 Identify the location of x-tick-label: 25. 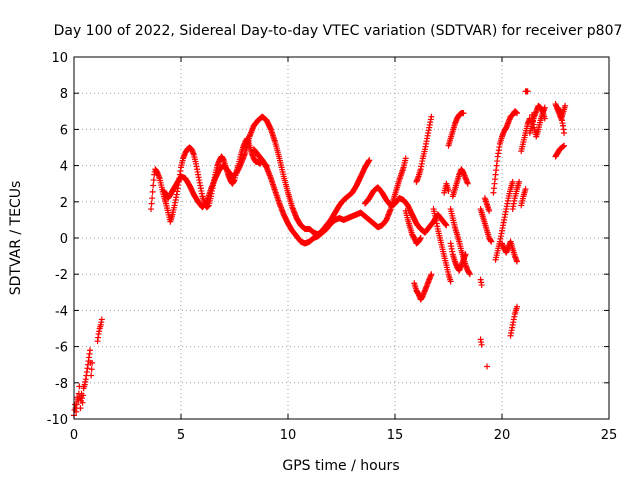
(609, 435).